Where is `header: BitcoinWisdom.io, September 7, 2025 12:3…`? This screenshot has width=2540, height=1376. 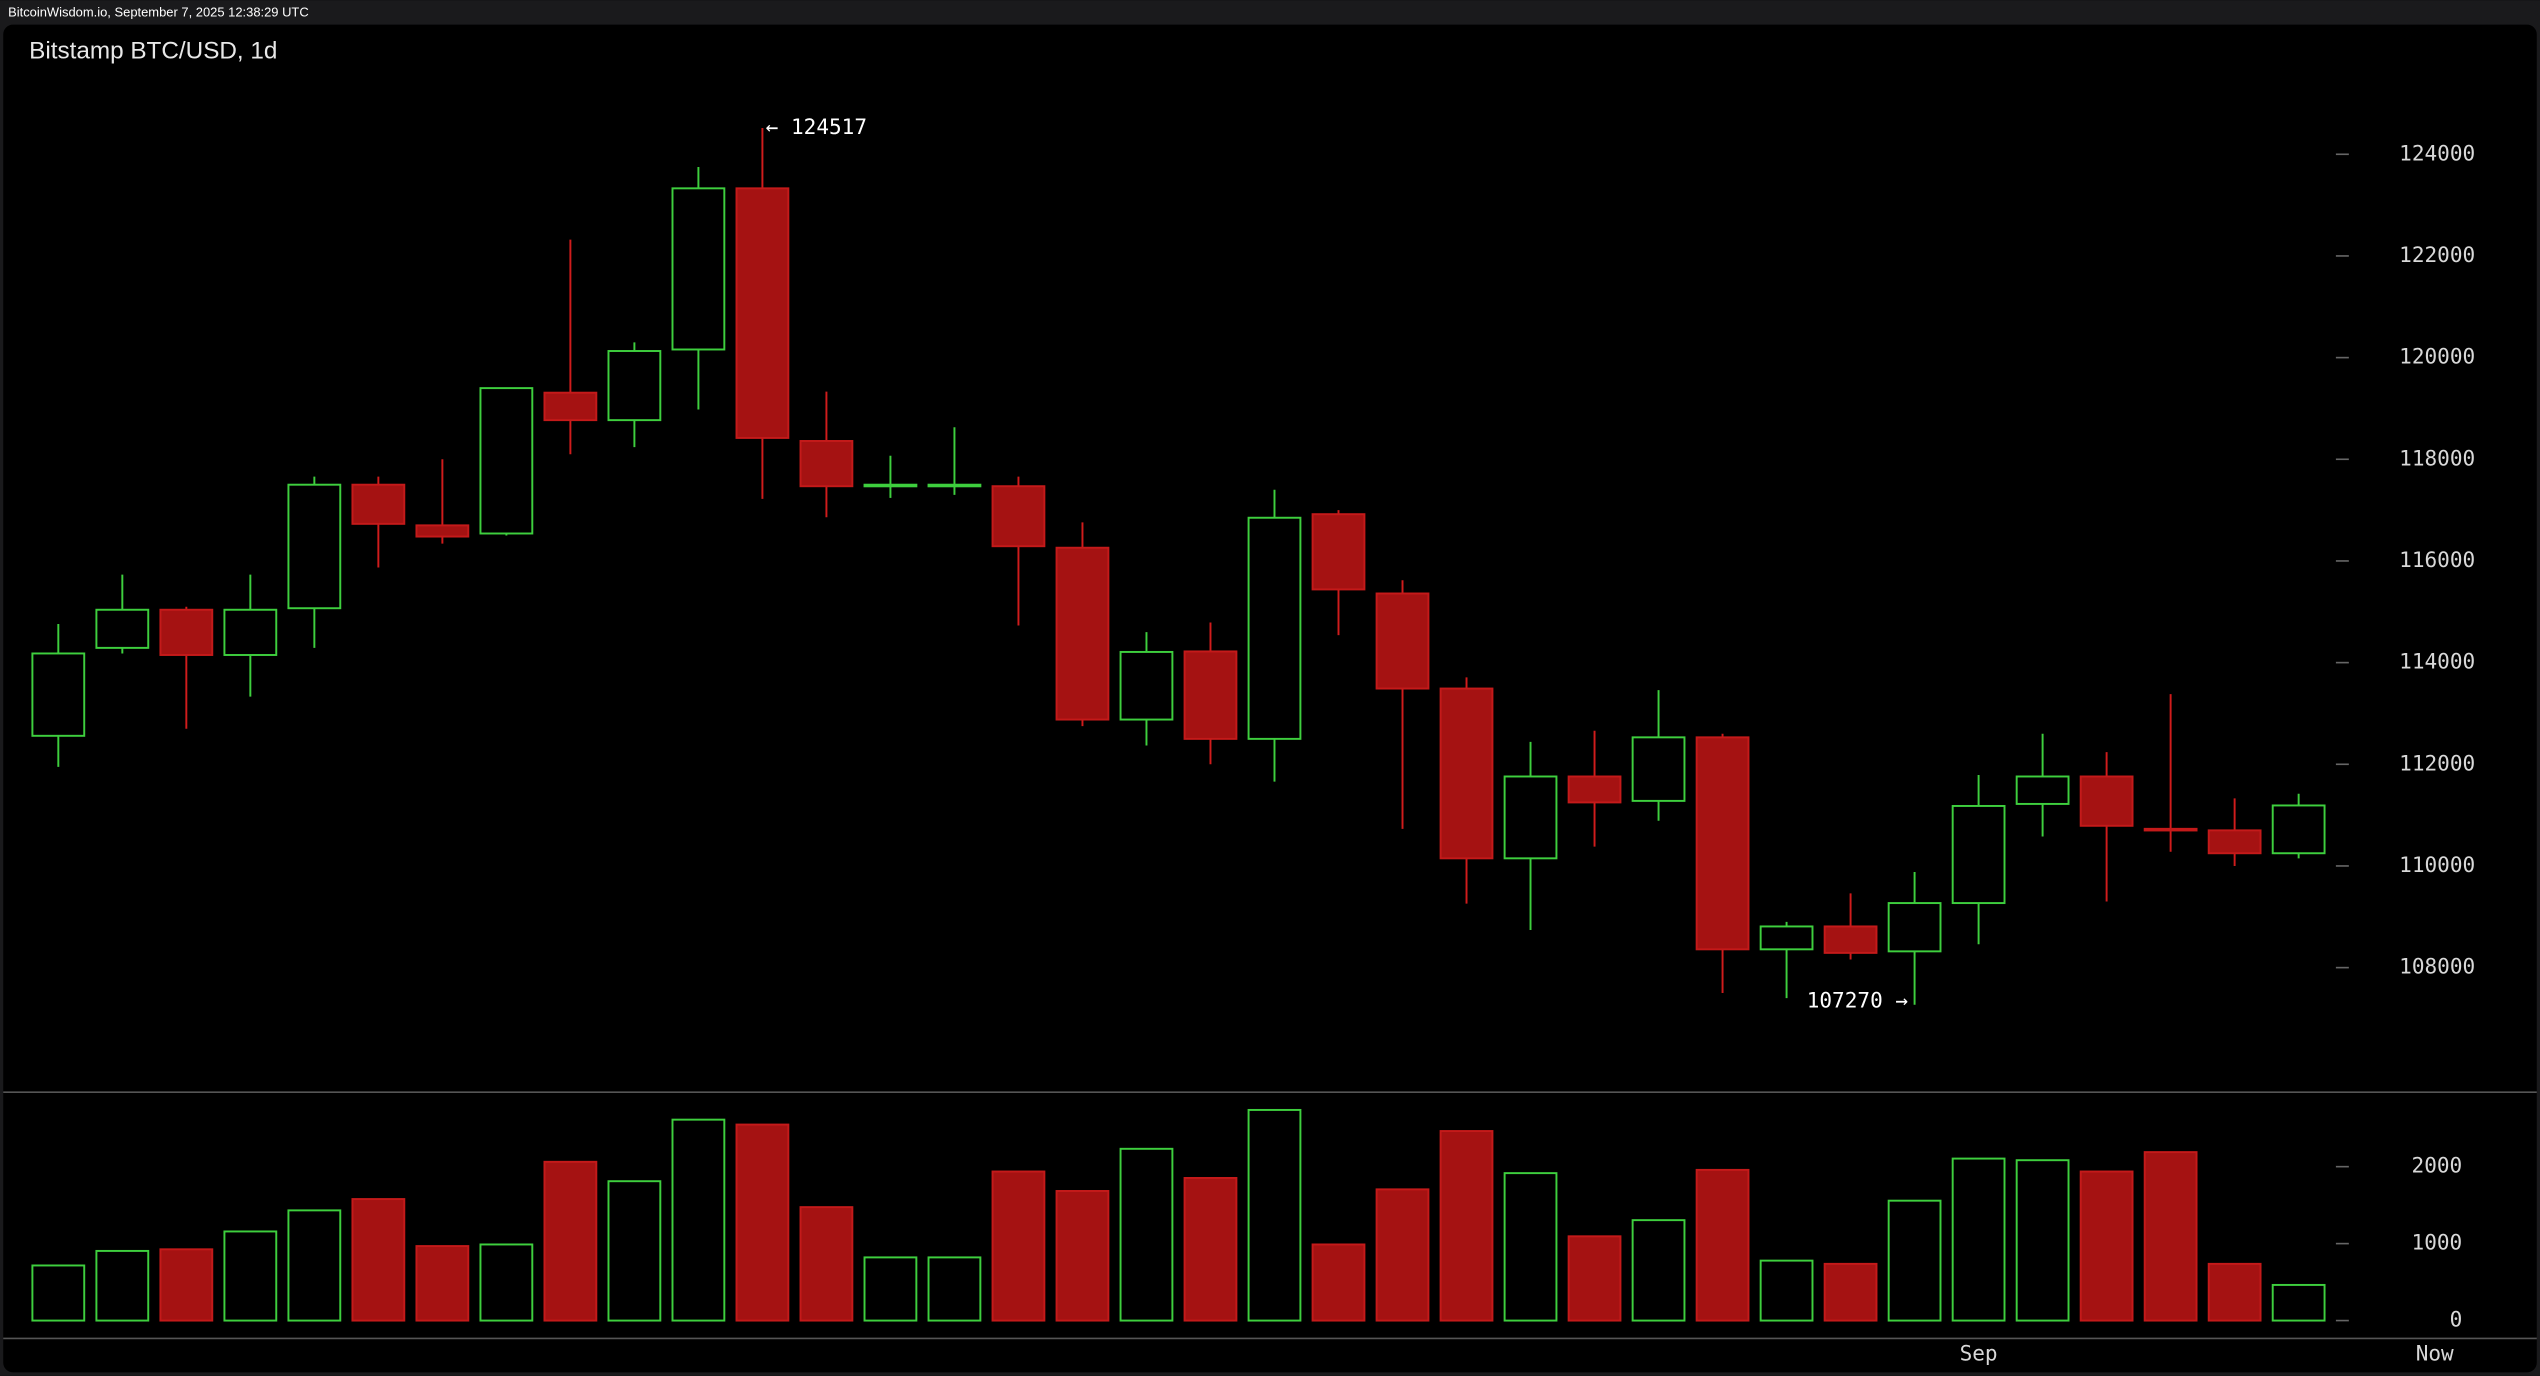
header: BitcoinWisdom.io, September 7, 2025 12:3… is located at coordinates (158, 12).